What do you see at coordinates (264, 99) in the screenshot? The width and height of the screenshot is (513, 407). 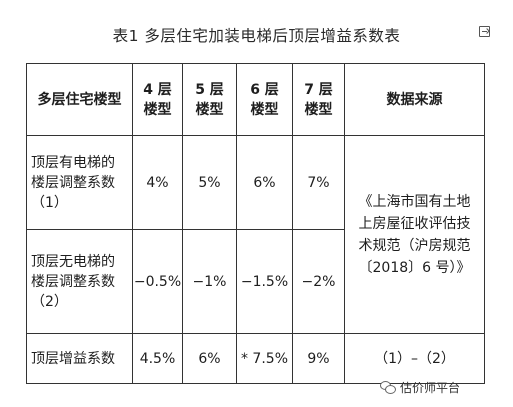 I see `header-6-floor: 6 层 楼型` at bounding box center [264, 99].